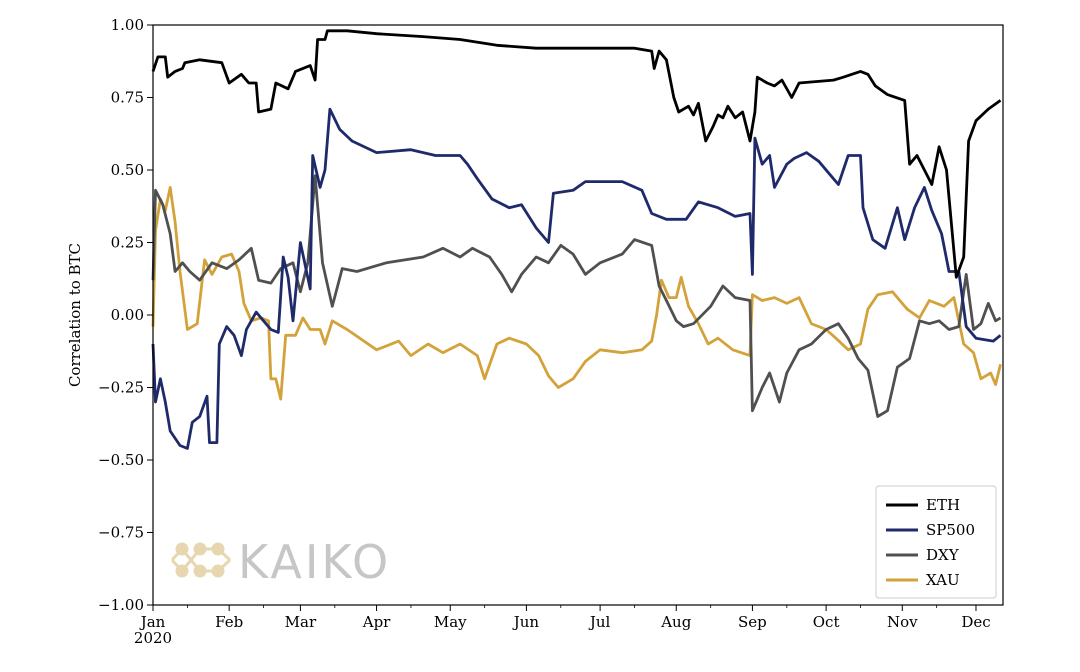 This screenshot has height=672, width=1080. What do you see at coordinates (75, 315) in the screenshot?
I see `y-axis-label: Correlation to BTC` at bounding box center [75, 315].